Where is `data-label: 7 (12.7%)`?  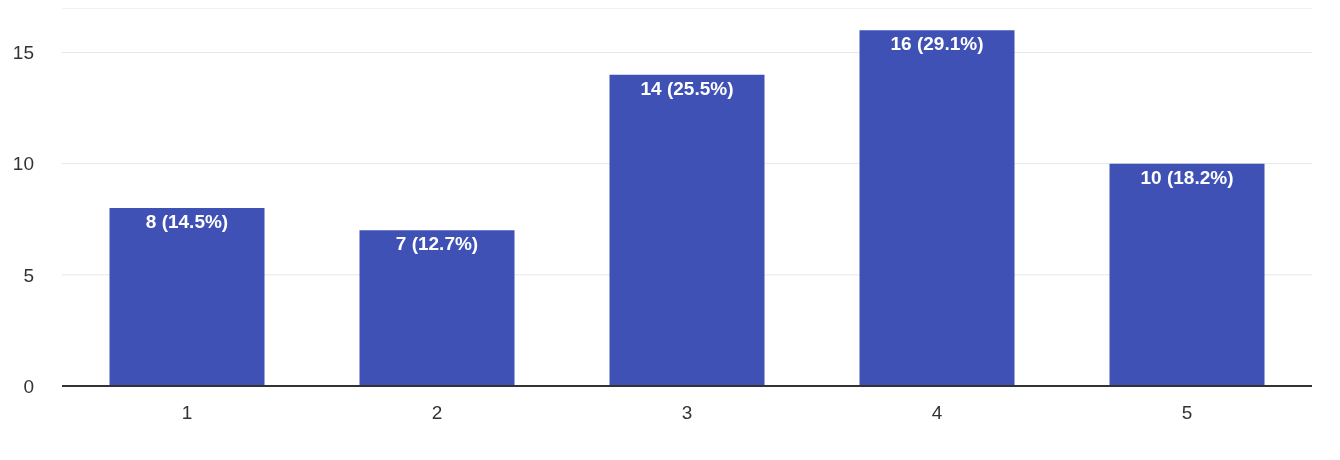
data-label: 7 (12.7%) is located at coordinates (437, 244).